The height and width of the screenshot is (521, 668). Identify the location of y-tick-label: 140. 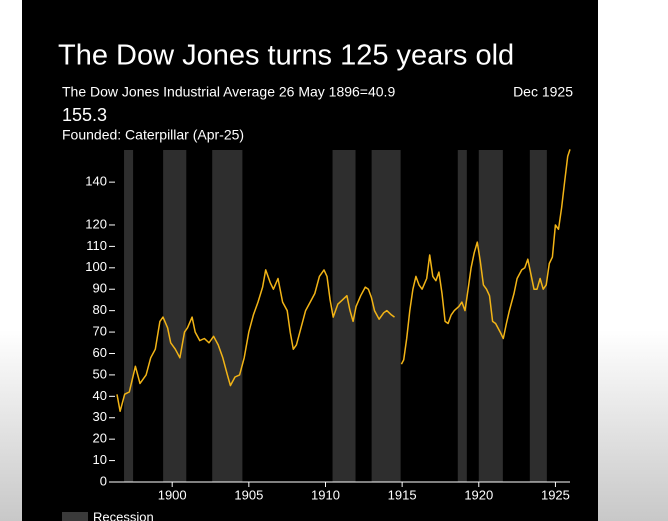
(96, 181).